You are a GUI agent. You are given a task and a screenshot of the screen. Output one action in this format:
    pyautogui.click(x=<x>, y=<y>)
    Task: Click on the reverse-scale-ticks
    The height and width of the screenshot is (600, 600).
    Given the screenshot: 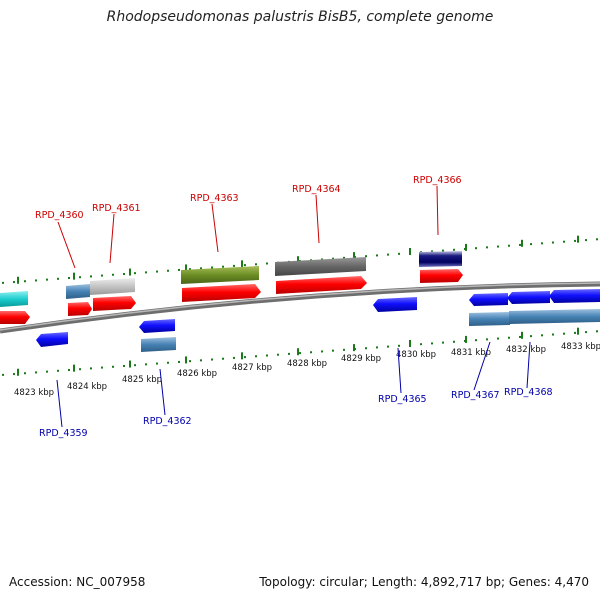 What is the action you would take?
    pyautogui.click(x=300, y=351)
    